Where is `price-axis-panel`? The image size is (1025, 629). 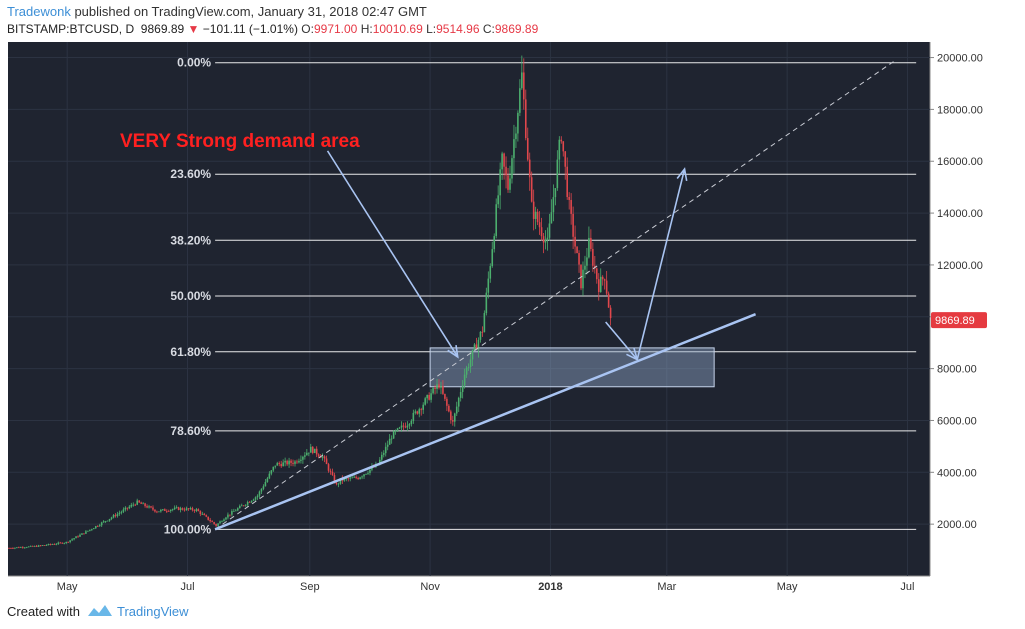 price-axis-panel is located at coordinates (977, 309).